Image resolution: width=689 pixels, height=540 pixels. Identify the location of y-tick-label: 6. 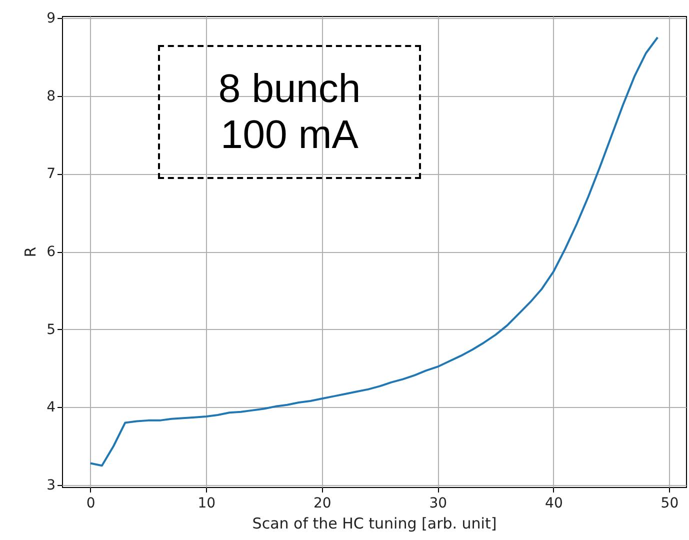
(51, 252).